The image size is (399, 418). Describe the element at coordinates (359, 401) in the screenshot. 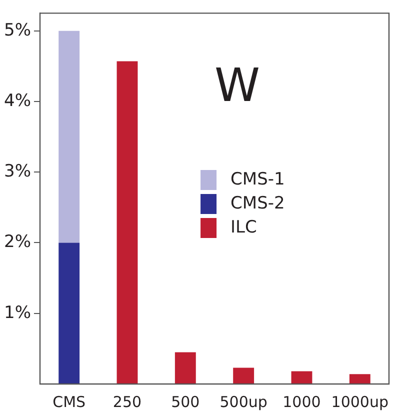

I see `x-tick-label: 1000up` at that location.